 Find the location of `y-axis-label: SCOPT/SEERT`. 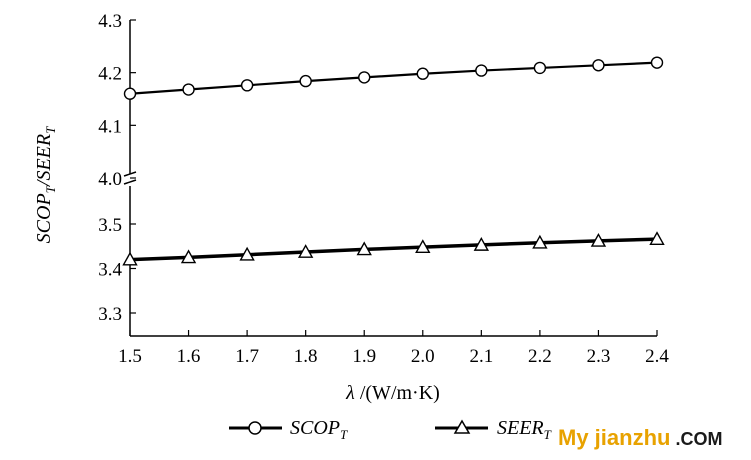

y-axis-label: SCOPT/SEERT is located at coordinates (45, 184).